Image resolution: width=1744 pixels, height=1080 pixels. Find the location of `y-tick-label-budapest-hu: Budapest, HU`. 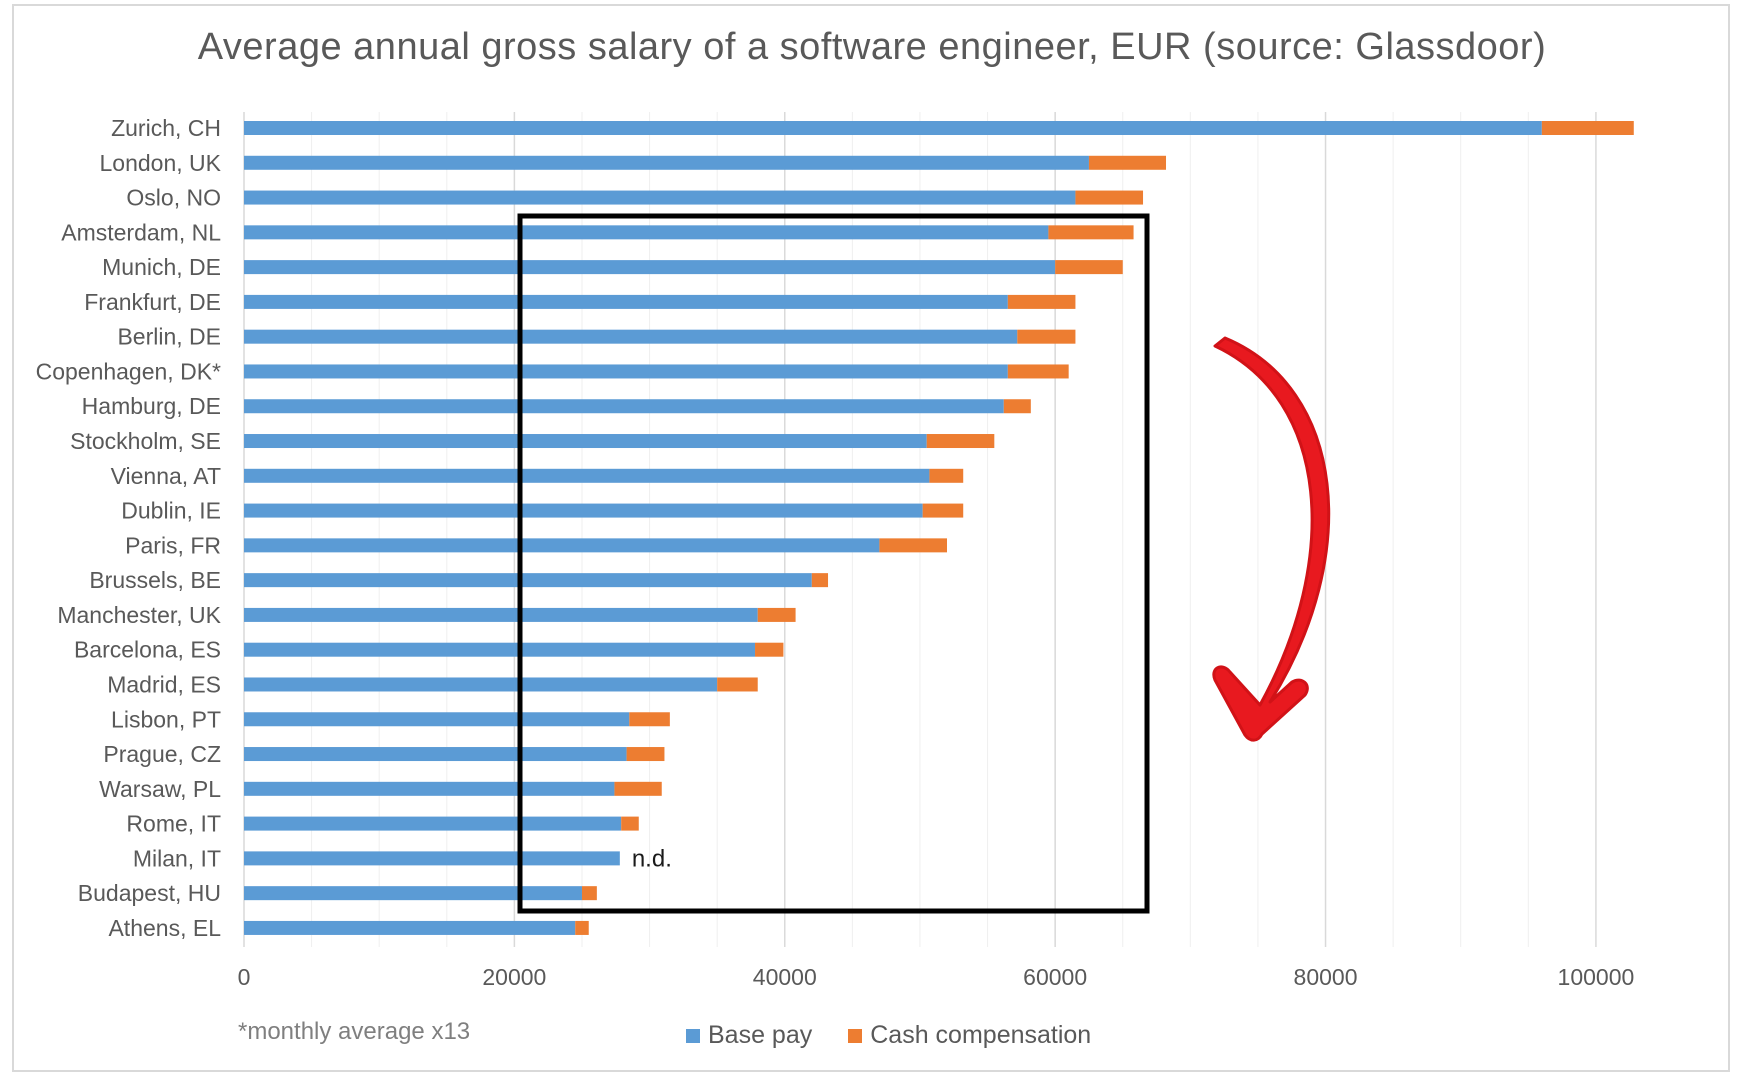

y-tick-label-budapest-hu: Budapest, HU is located at coordinates (149, 893).